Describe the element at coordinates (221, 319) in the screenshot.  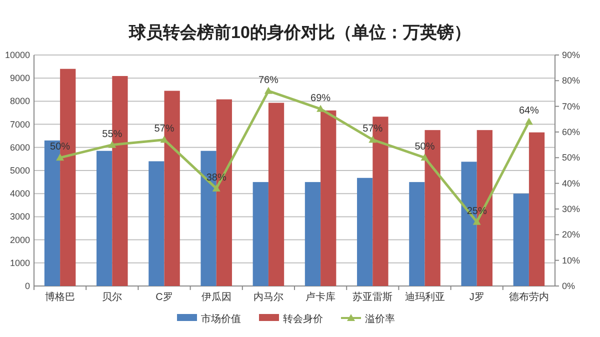
I see `legend-label: 市场价值` at that location.